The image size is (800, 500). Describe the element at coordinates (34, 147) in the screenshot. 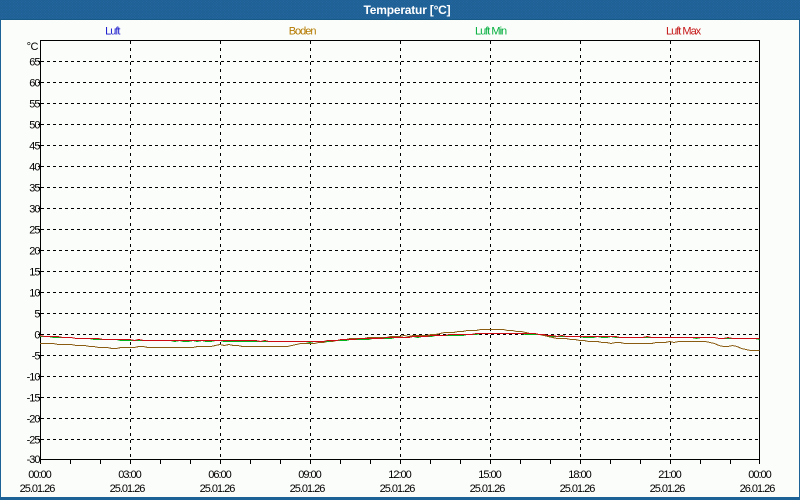

I see `svg-text: 45` at that location.